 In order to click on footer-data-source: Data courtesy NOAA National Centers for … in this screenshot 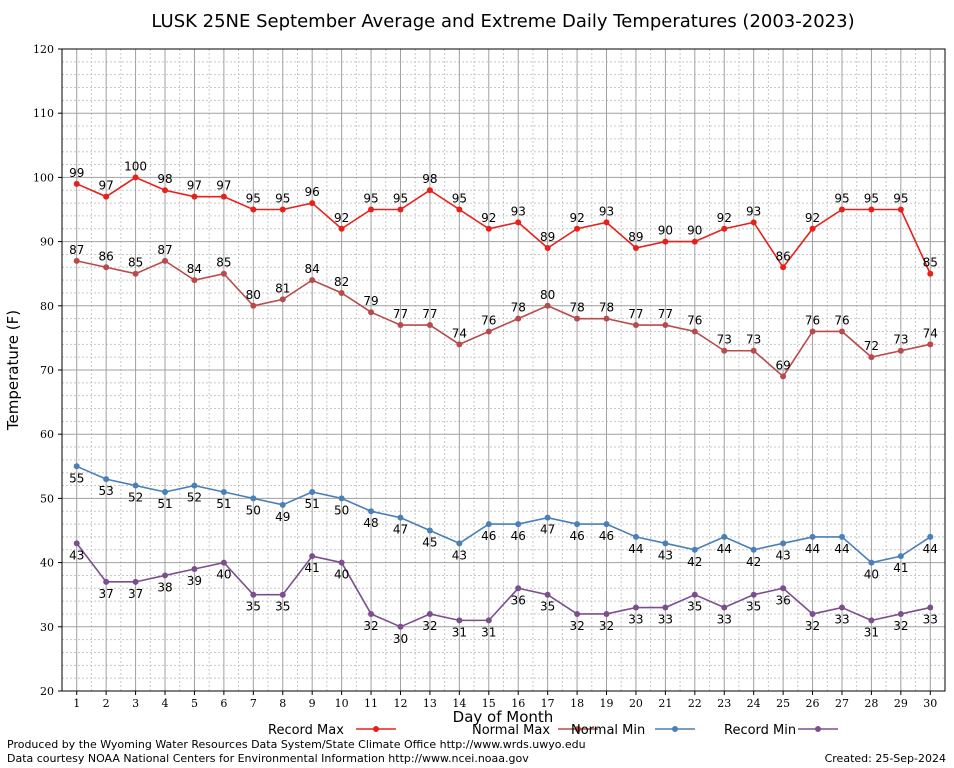, I will do `click(268, 758)`.